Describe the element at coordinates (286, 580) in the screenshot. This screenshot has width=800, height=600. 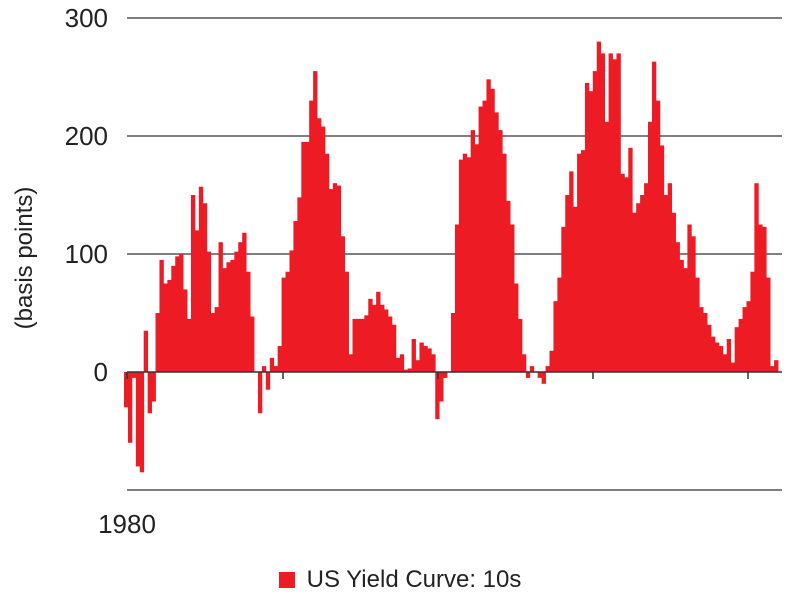
I see `legend-swatch` at that location.